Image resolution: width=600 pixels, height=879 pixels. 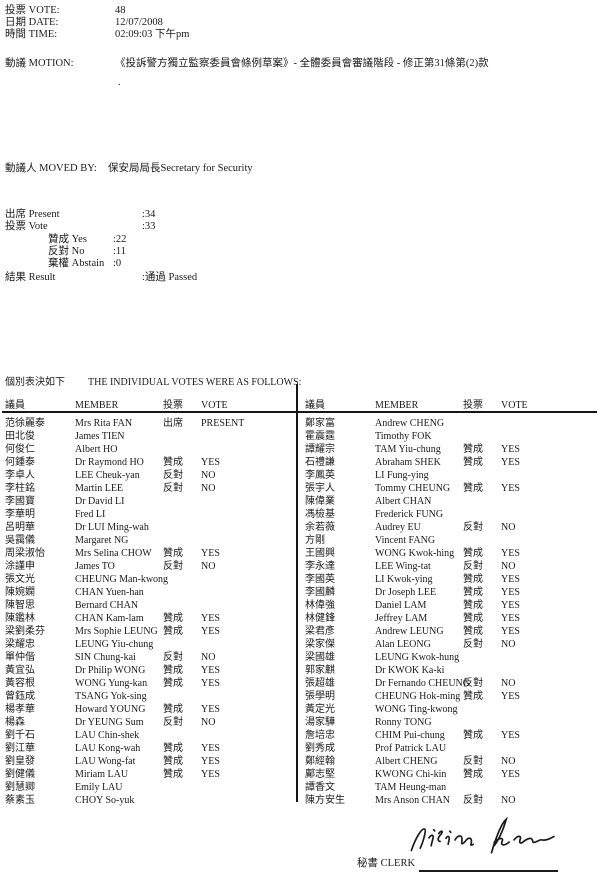 What do you see at coordinates (151, 423) in the screenshot?
I see `member-vote-row: 范徐麗泰 Mrs Rita FAN 出席 PRESENT` at bounding box center [151, 423].